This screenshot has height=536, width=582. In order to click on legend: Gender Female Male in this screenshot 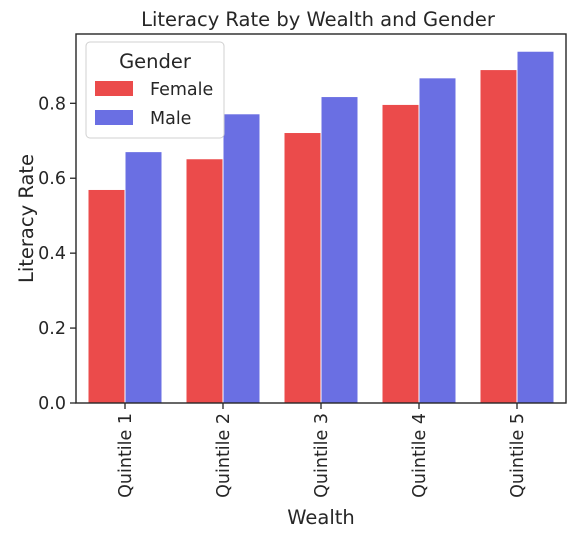, I will do `click(155, 90)`.